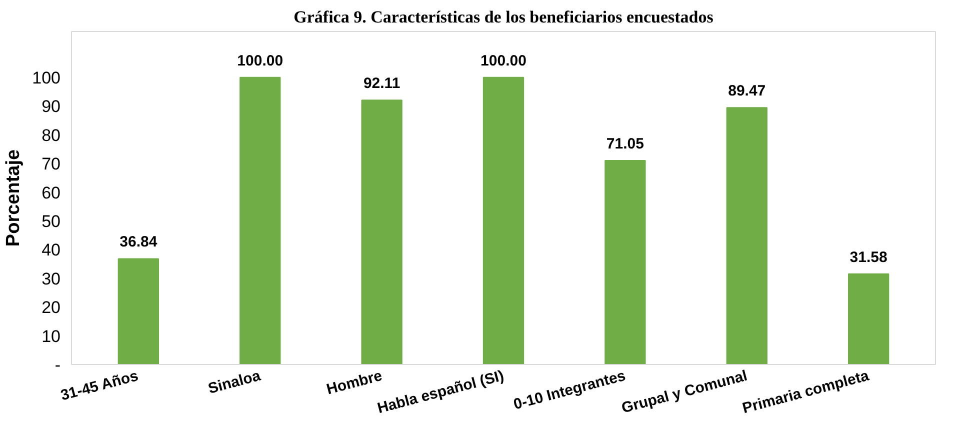 This screenshot has height=433, width=957. Describe the element at coordinates (46, 78) in the screenshot. I see `y-tick-label: 100` at that location.